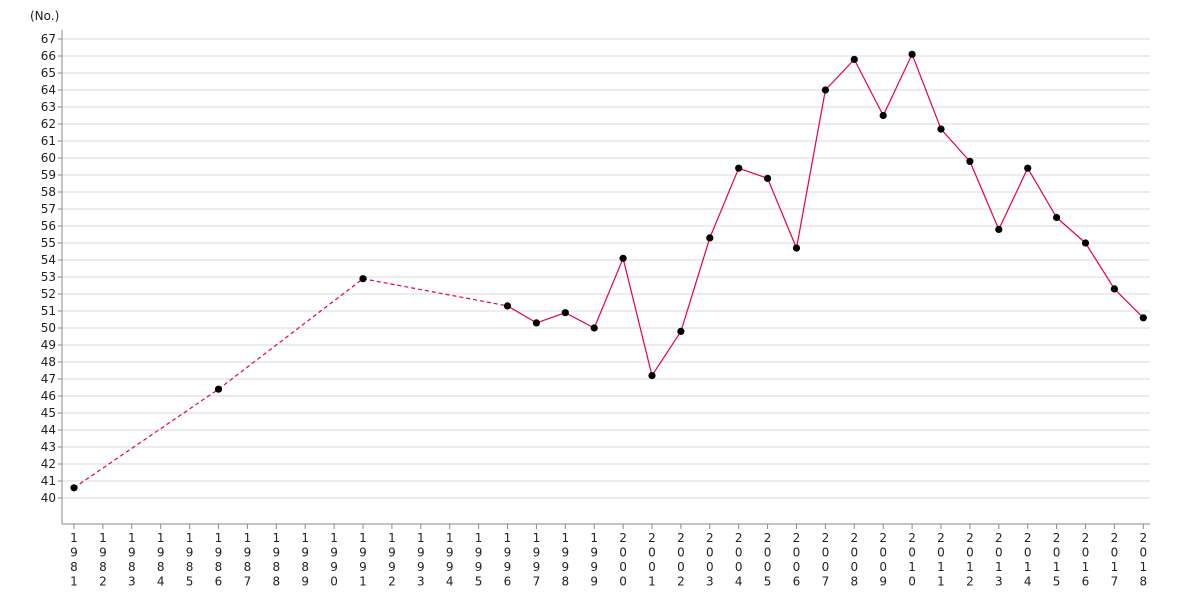  Describe the element at coordinates (48, 192) in the screenshot. I see `y-tick-label: 58` at that location.